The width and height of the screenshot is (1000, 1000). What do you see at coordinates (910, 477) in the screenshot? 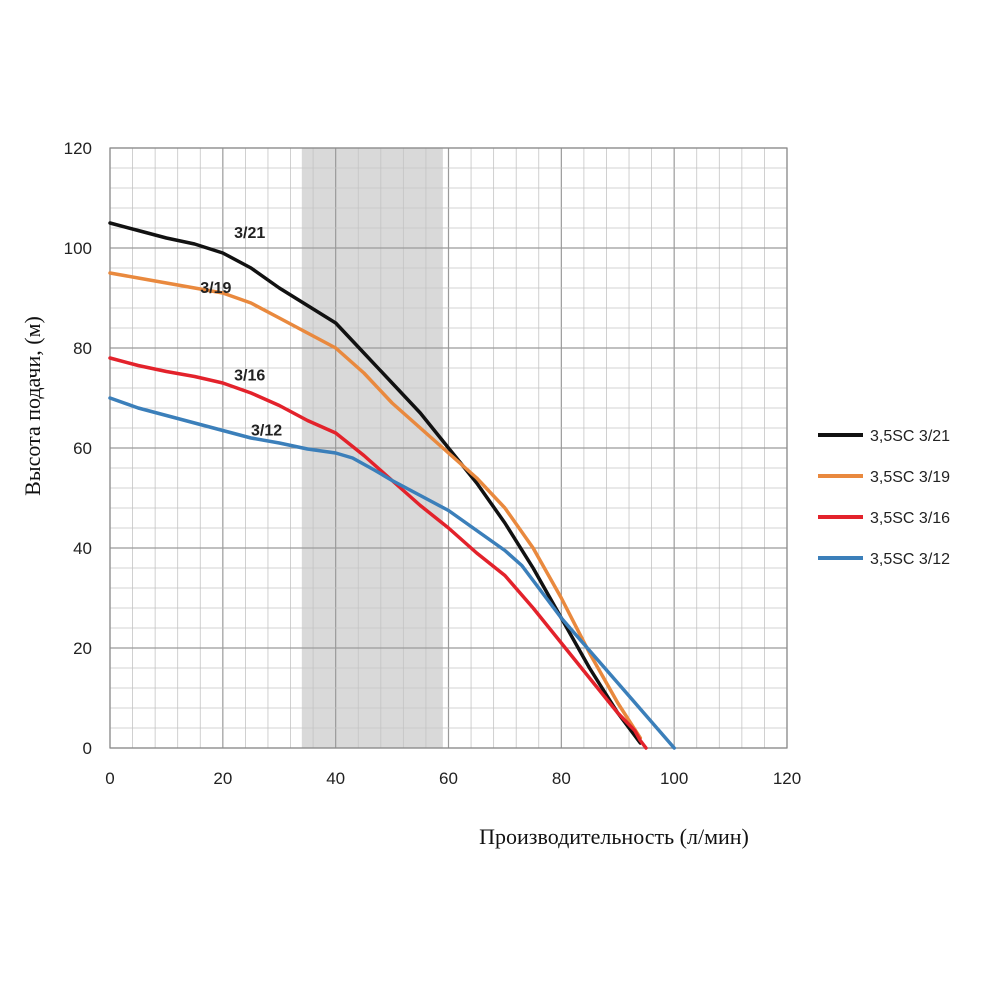
I see `legend-label: 3,5SC 3/19` at bounding box center [910, 477].